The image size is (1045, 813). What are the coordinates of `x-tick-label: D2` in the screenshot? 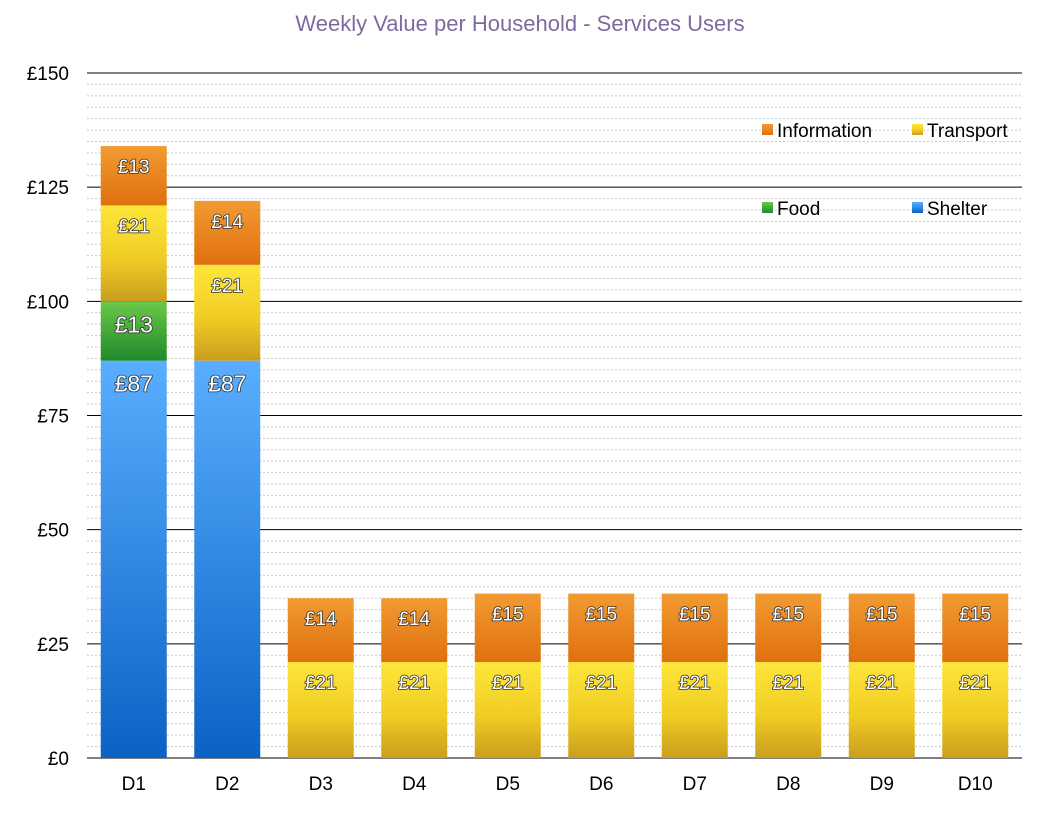 It's located at (227, 784).